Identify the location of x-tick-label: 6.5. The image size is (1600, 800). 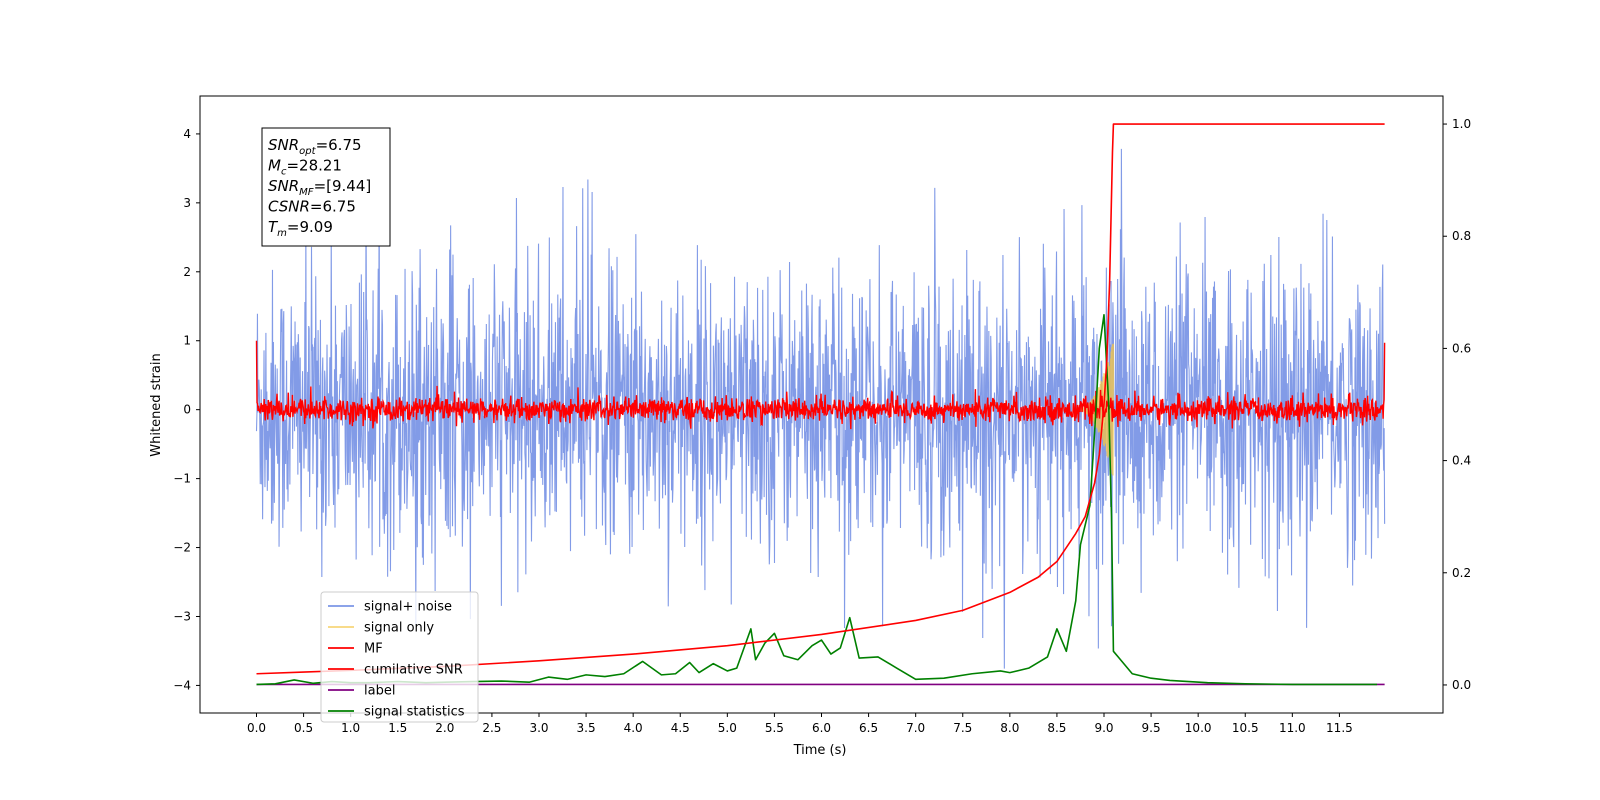
(868, 728).